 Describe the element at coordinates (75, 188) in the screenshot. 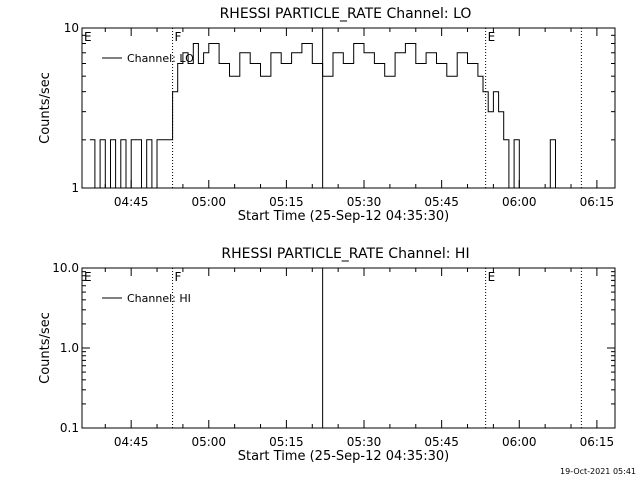

I see `y-tick-label: 1` at that location.